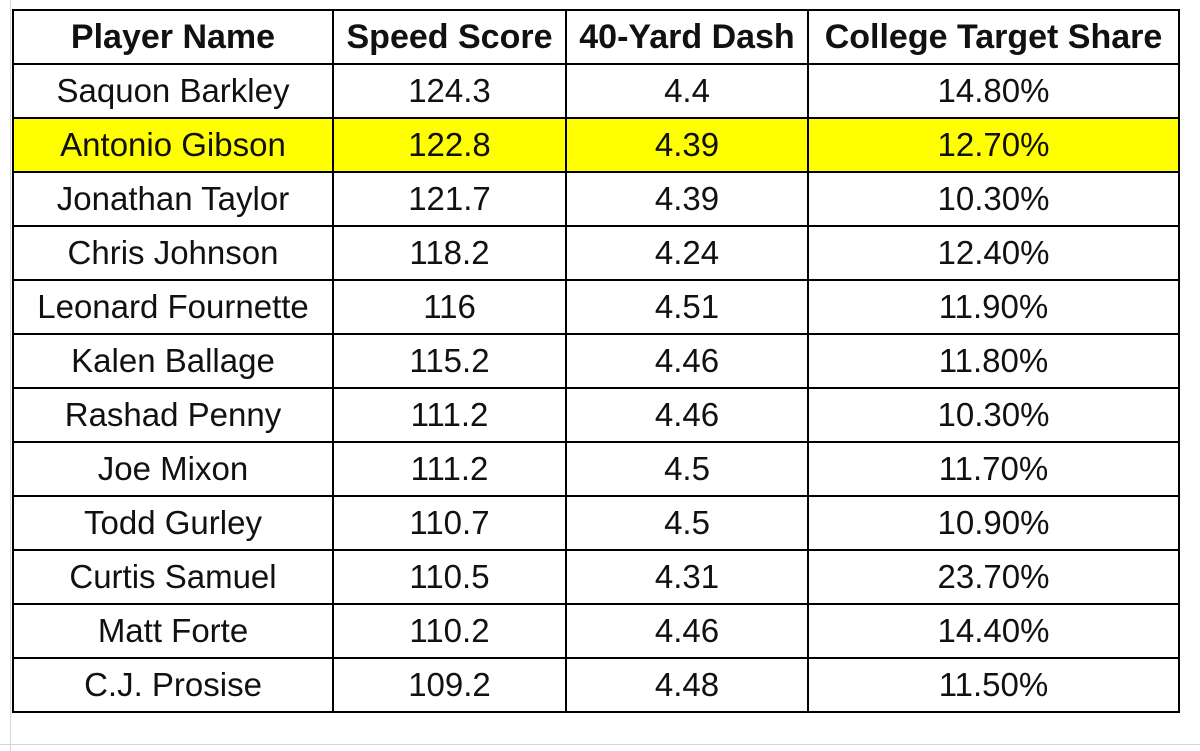 This screenshot has height=751, width=1200. I want to click on table-row: Saquon Barkley 124.3 4.4 14.80%, so click(596, 91).